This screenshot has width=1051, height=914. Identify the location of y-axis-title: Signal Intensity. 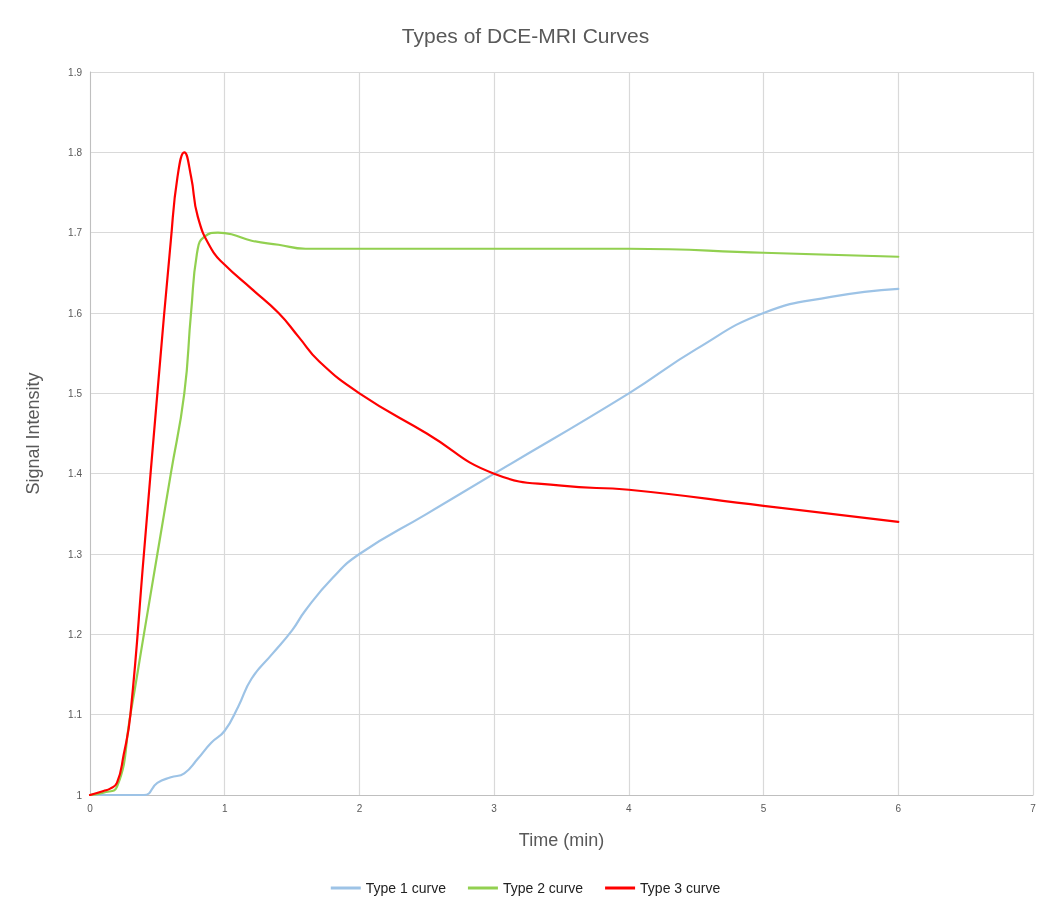
(33, 433).